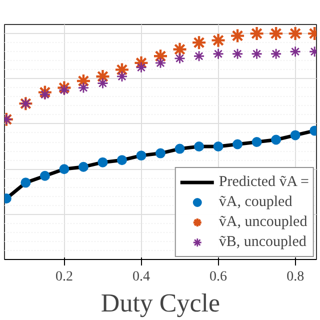 Image resolution: width=320 pixels, height=320 pixels. I want to click on legend-label: ṽA, uncoupled, so click(263, 222).